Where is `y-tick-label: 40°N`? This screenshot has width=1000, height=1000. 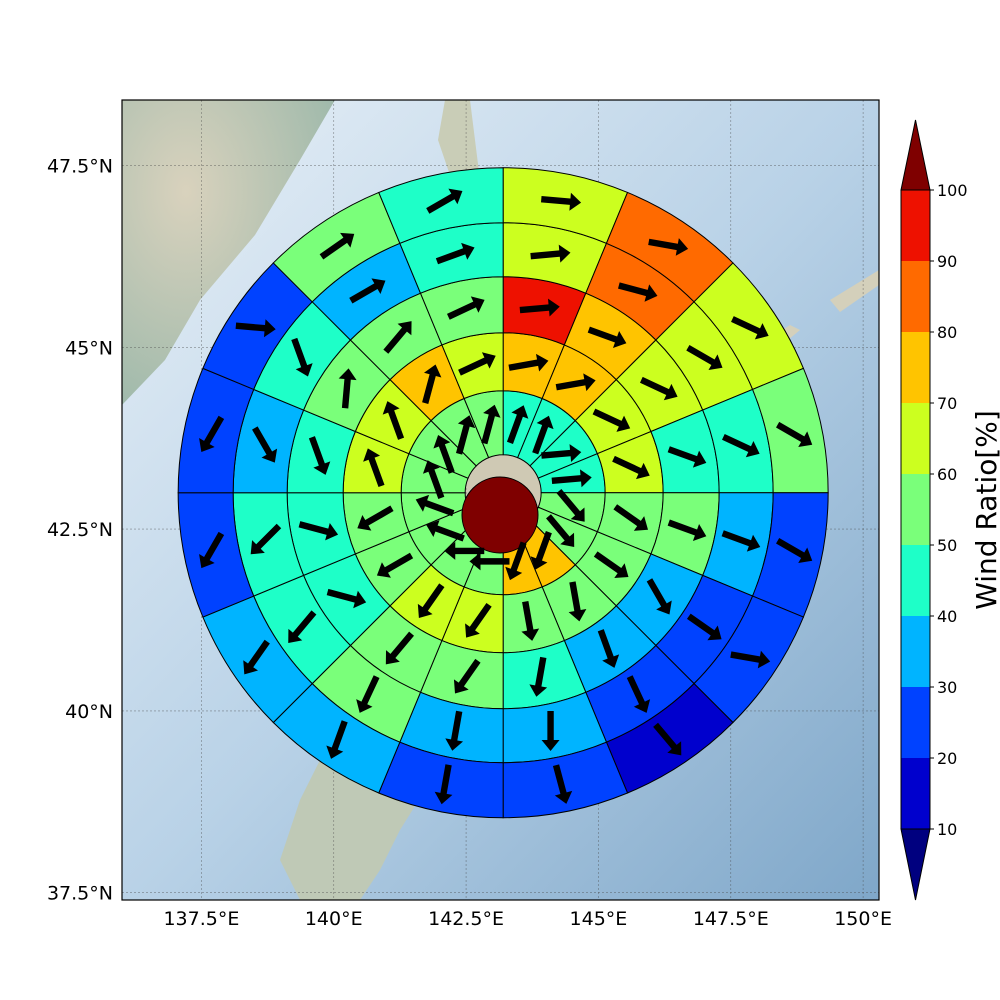 y-tick-label: 40°N is located at coordinates (89, 712).